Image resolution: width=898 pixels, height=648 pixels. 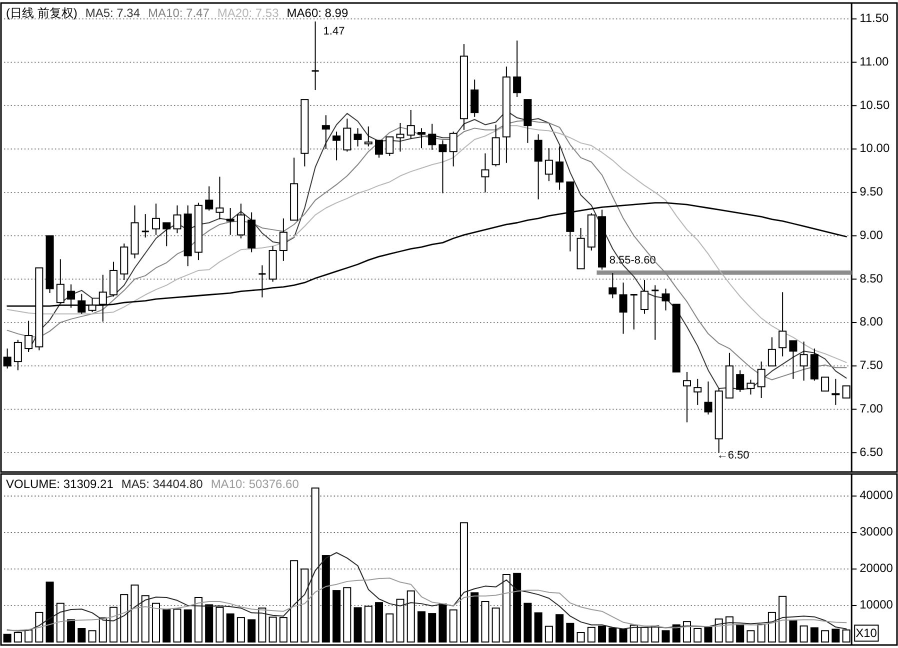 I want to click on text: X10, so click(x=867, y=633).